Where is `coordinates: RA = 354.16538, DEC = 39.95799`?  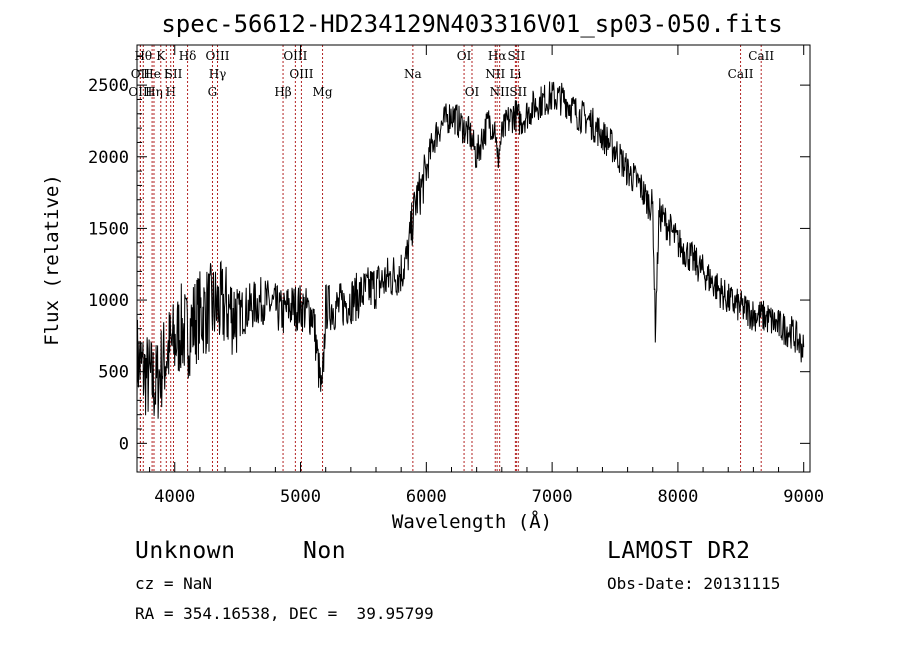 coordinates: RA = 354.16538, DEC = 39.95799 is located at coordinates (284, 613).